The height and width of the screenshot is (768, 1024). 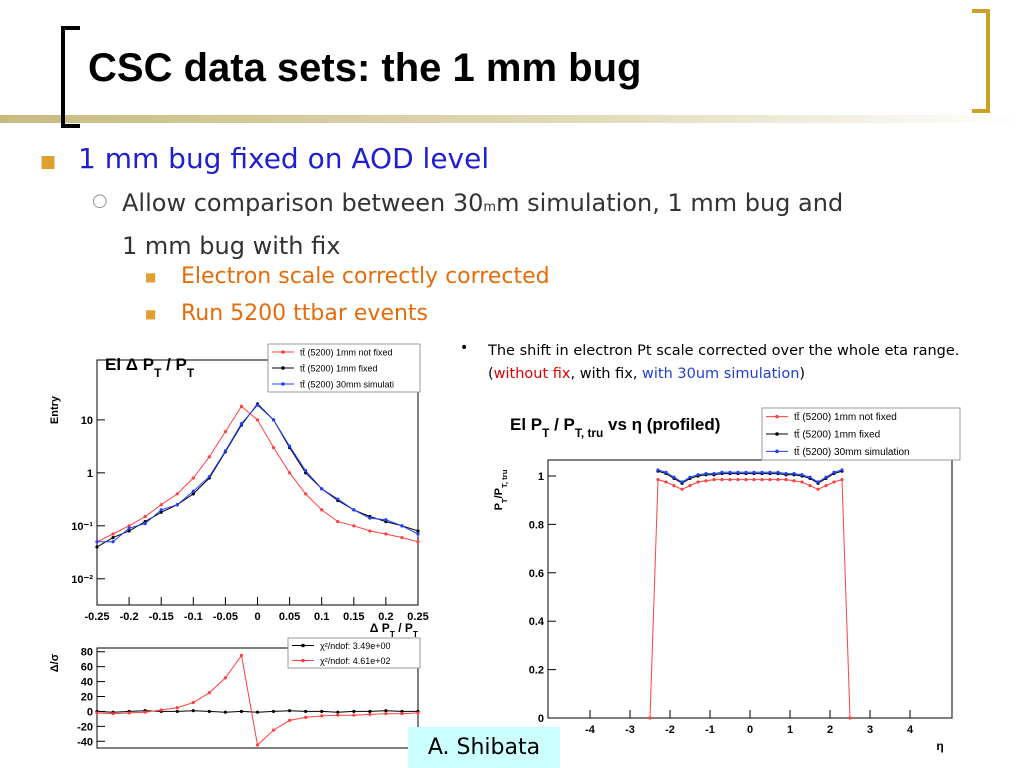 I want to click on plot-title-part: T, tru, so click(x=589, y=433).